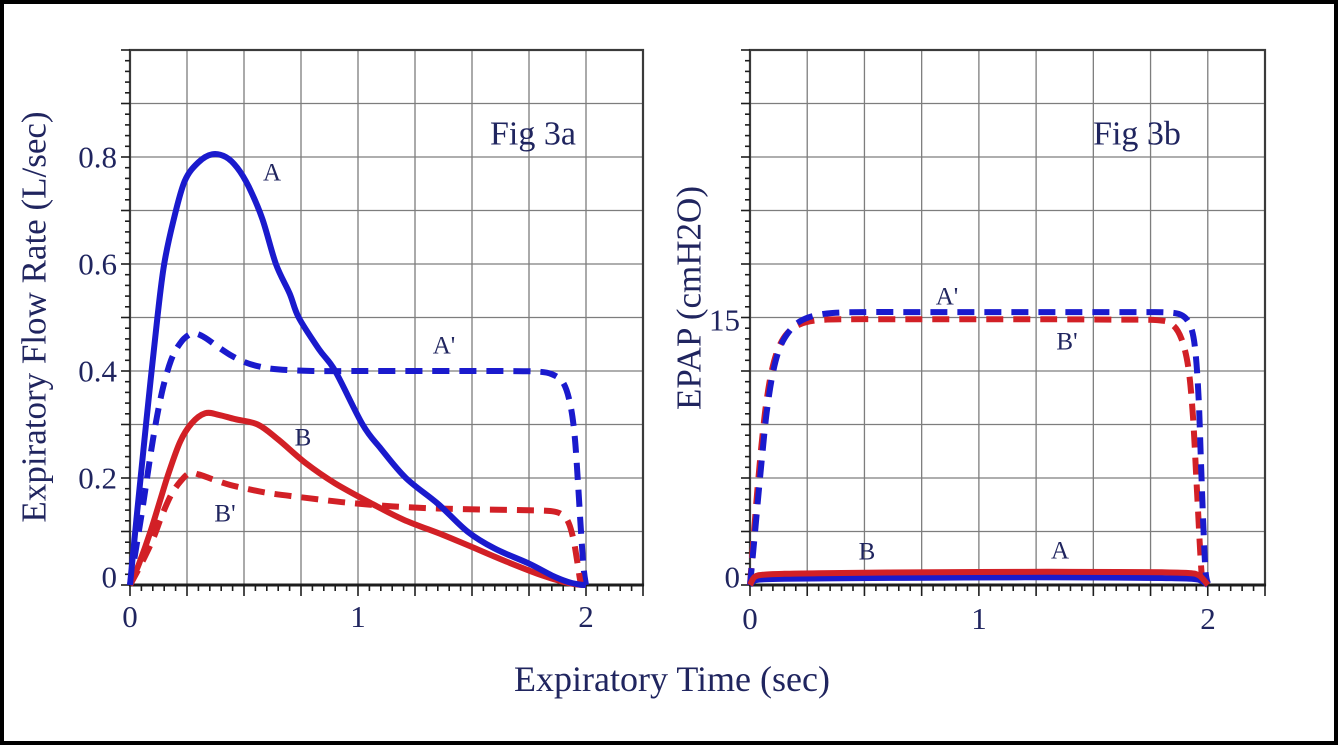 This screenshot has width=1338, height=745. What do you see at coordinates (586, 616) in the screenshot?
I see `xtick-a-2: 2` at bounding box center [586, 616].